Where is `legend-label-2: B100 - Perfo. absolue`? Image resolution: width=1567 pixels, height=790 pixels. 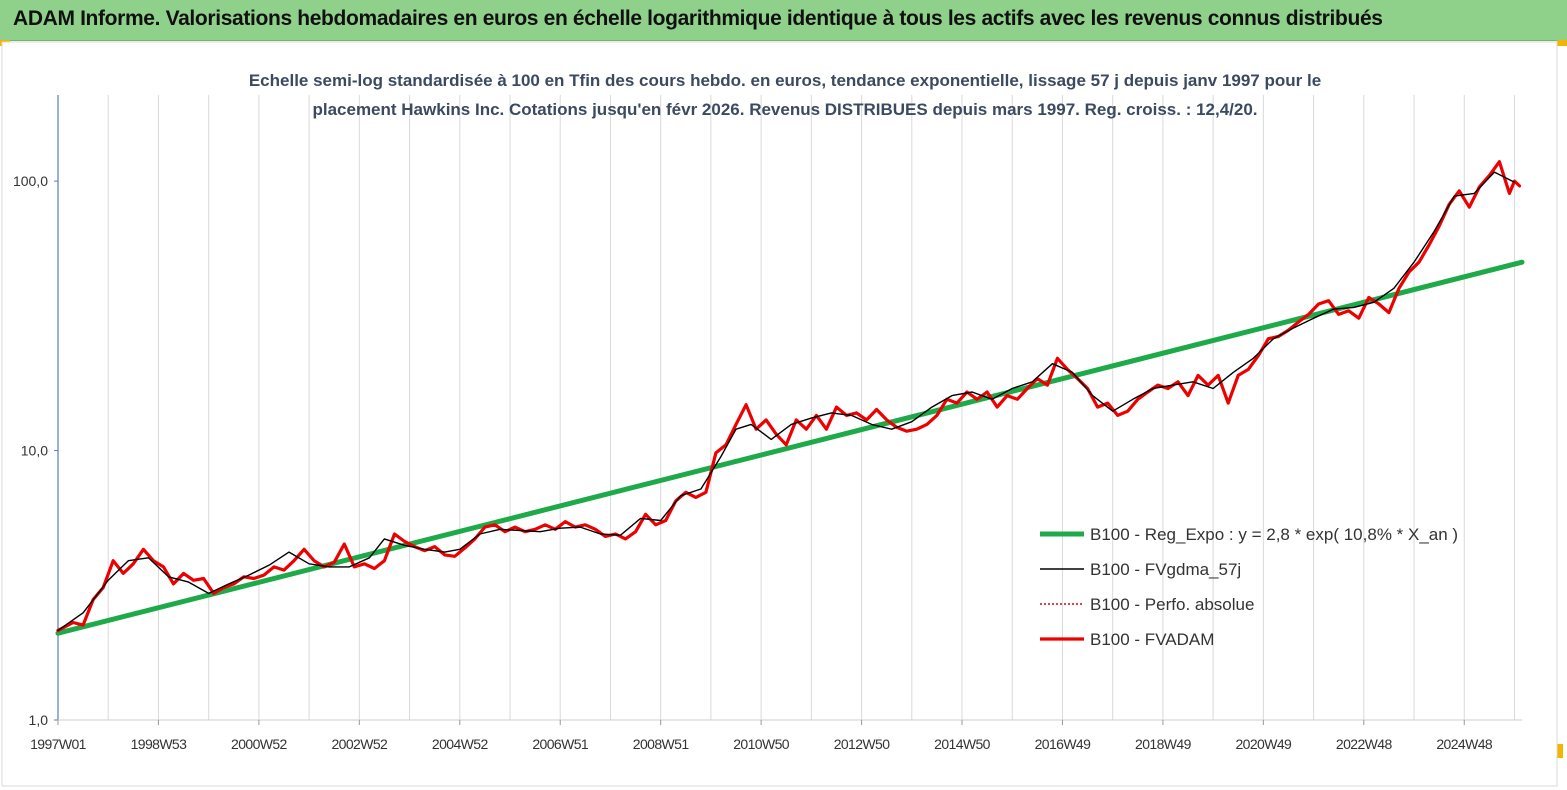
legend-label-2: B100 - Perfo. absolue is located at coordinates (1172, 604).